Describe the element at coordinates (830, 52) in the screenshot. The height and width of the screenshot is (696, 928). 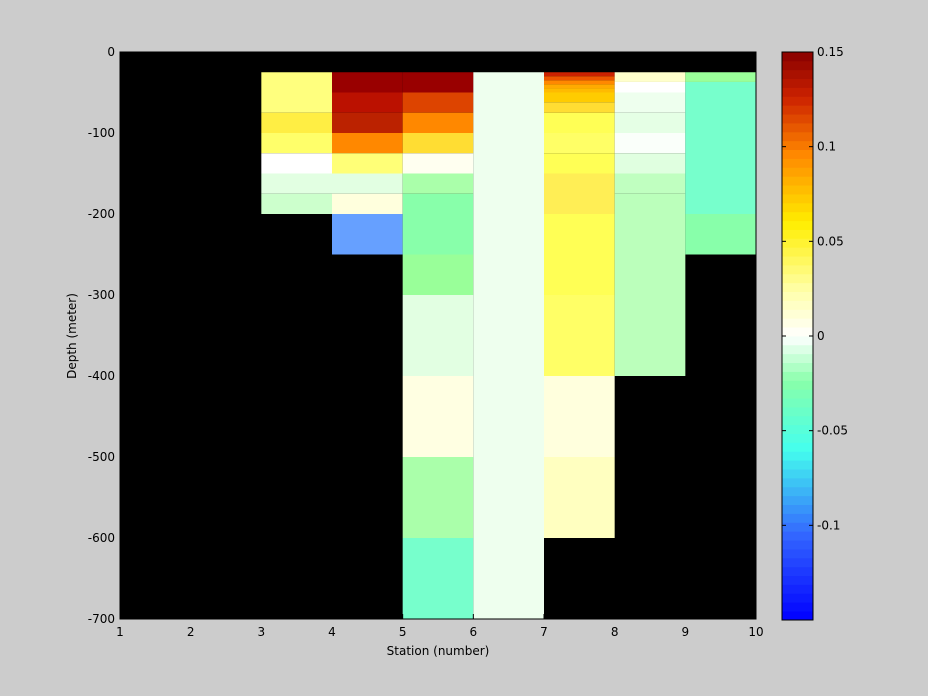
I see `colorbar-tick-label: 0.15` at that location.